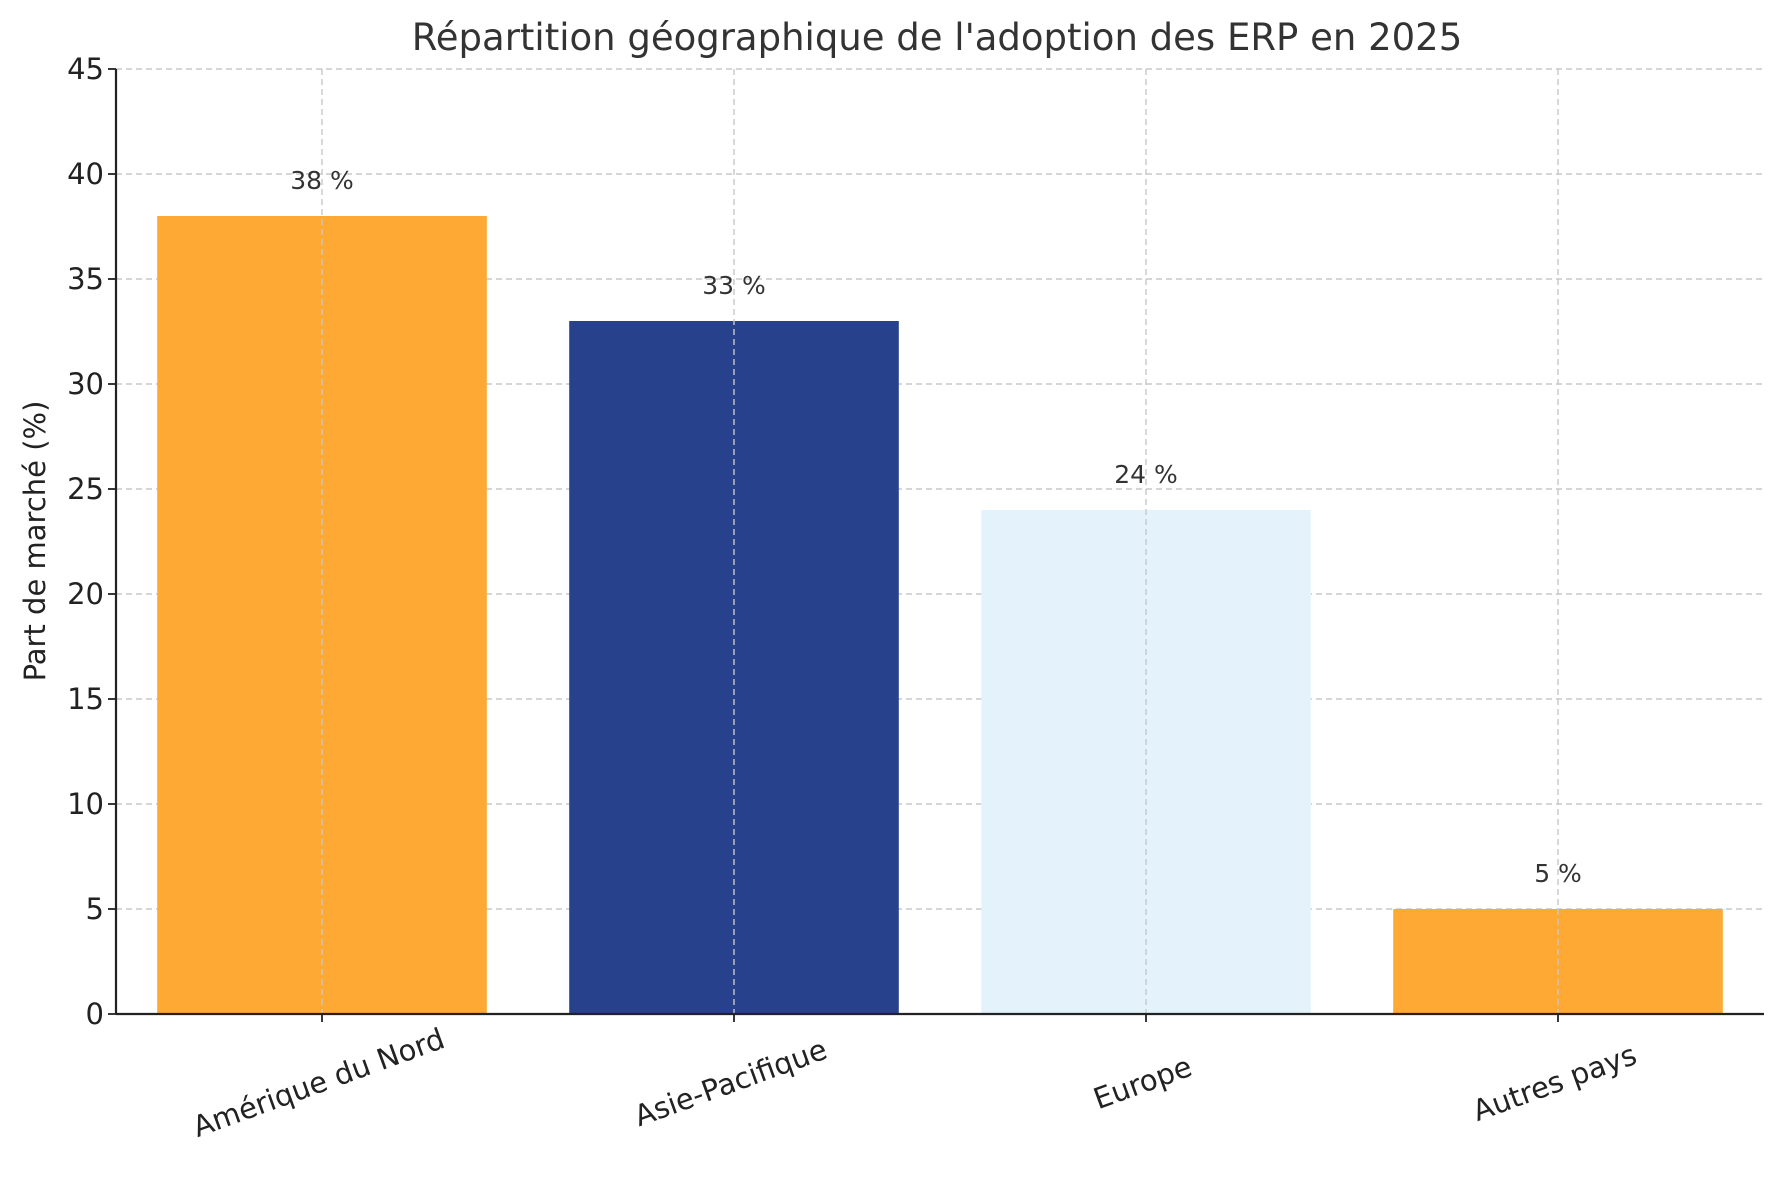  Describe the element at coordinates (85, 804) in the screenshot. I see `y-tick-label: 10` at that location.